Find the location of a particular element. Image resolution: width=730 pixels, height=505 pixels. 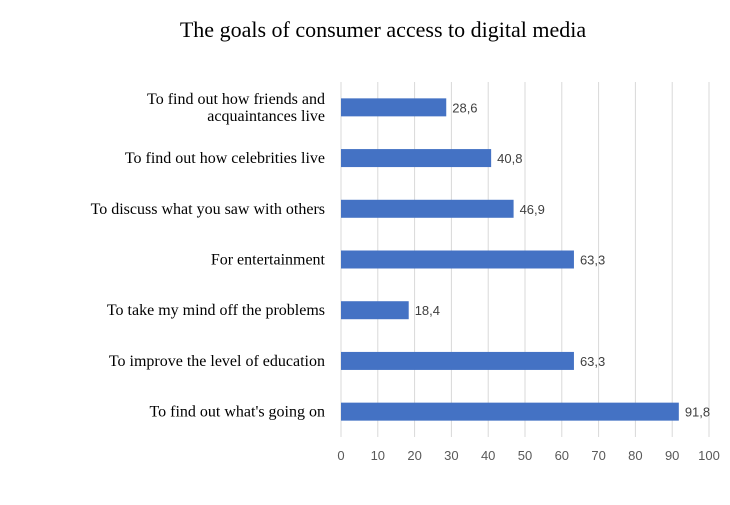

x-tick-label: 40 is located at coordinates (488, 455).